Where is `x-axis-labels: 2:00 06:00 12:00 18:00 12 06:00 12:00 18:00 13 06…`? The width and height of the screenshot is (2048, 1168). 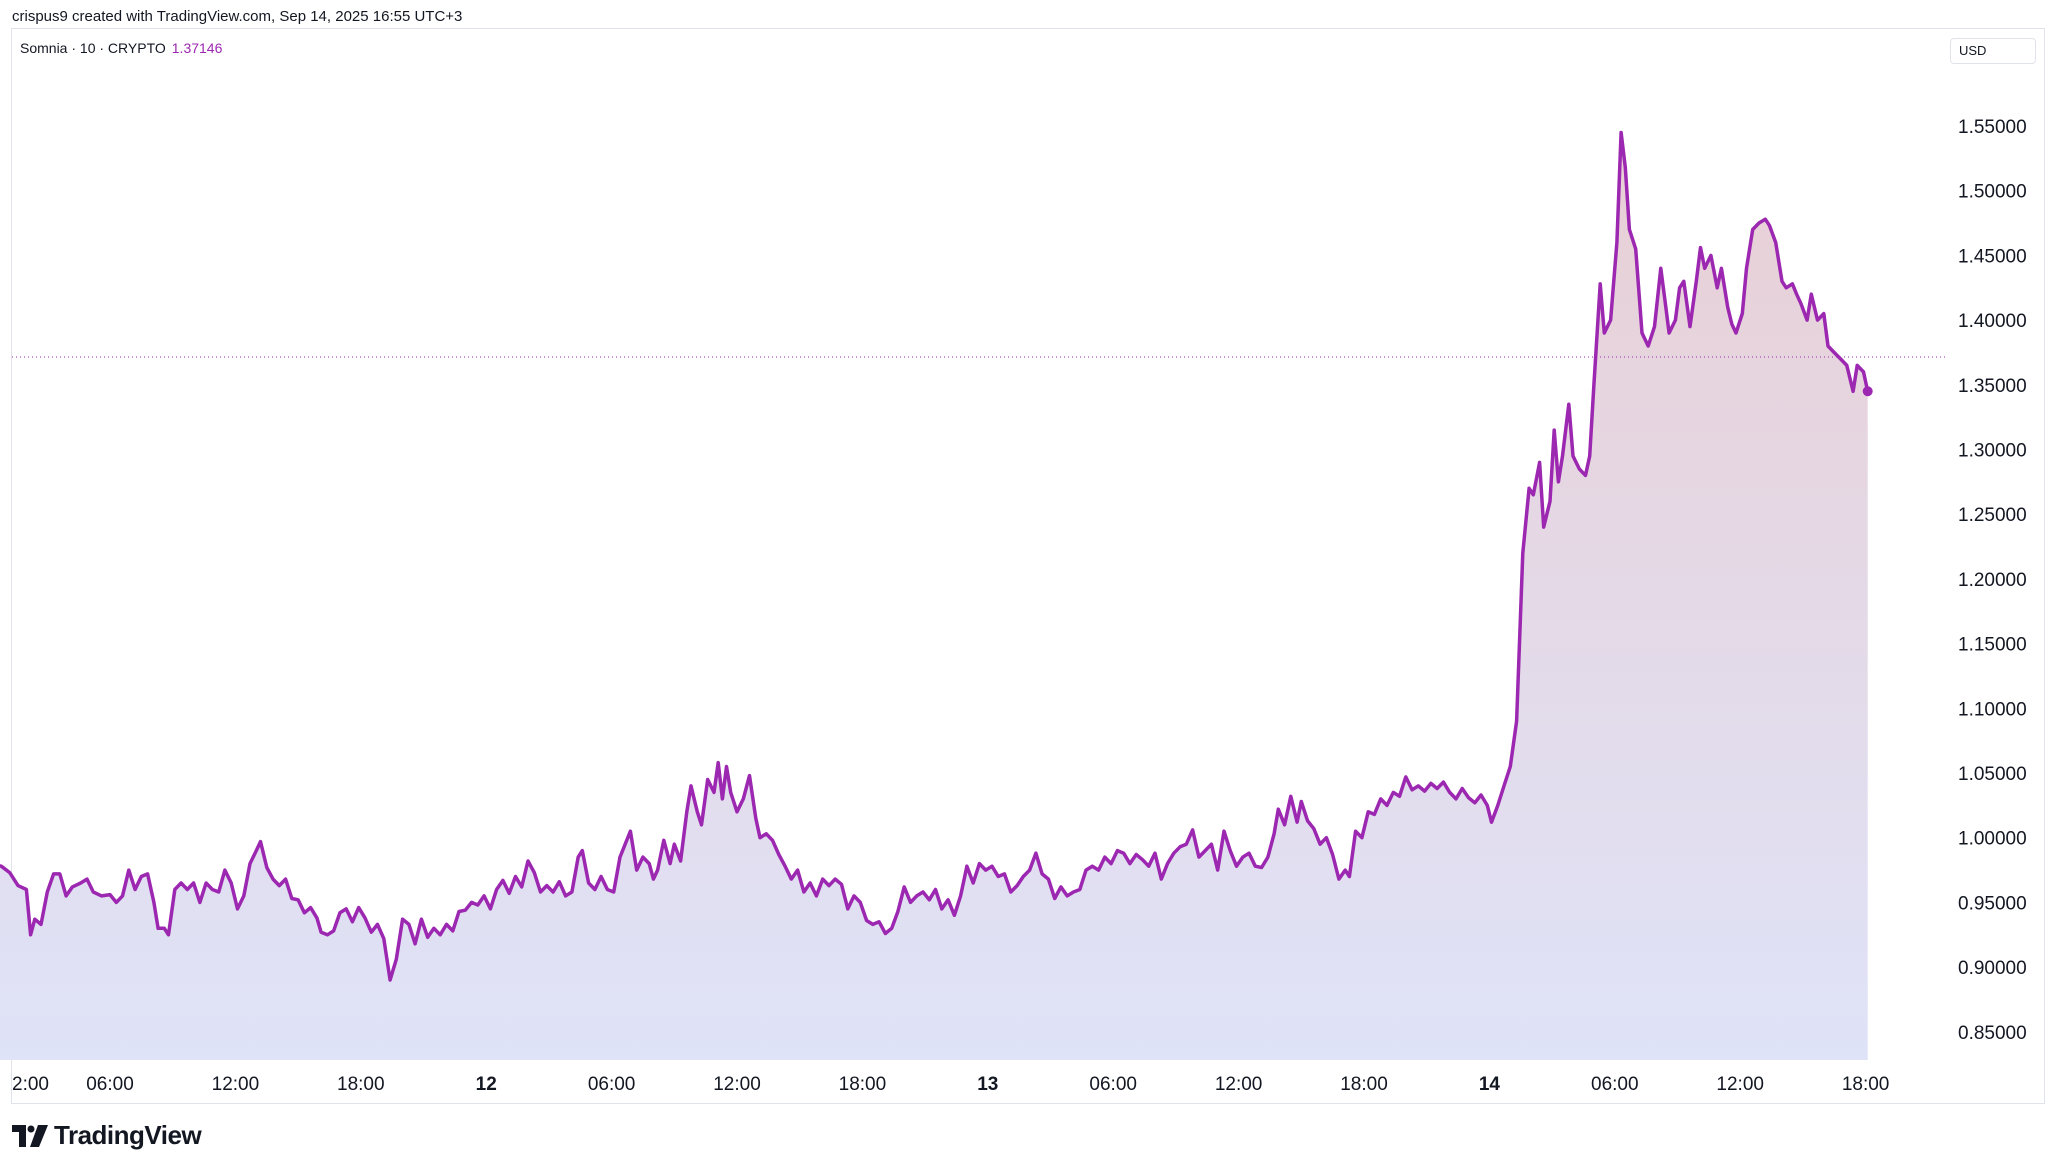 x-axis-labels: 2:00 06:00 12:00 18:00 12 06:00 12:00 18:00 13 06… is located at coordinates (950, 1084).